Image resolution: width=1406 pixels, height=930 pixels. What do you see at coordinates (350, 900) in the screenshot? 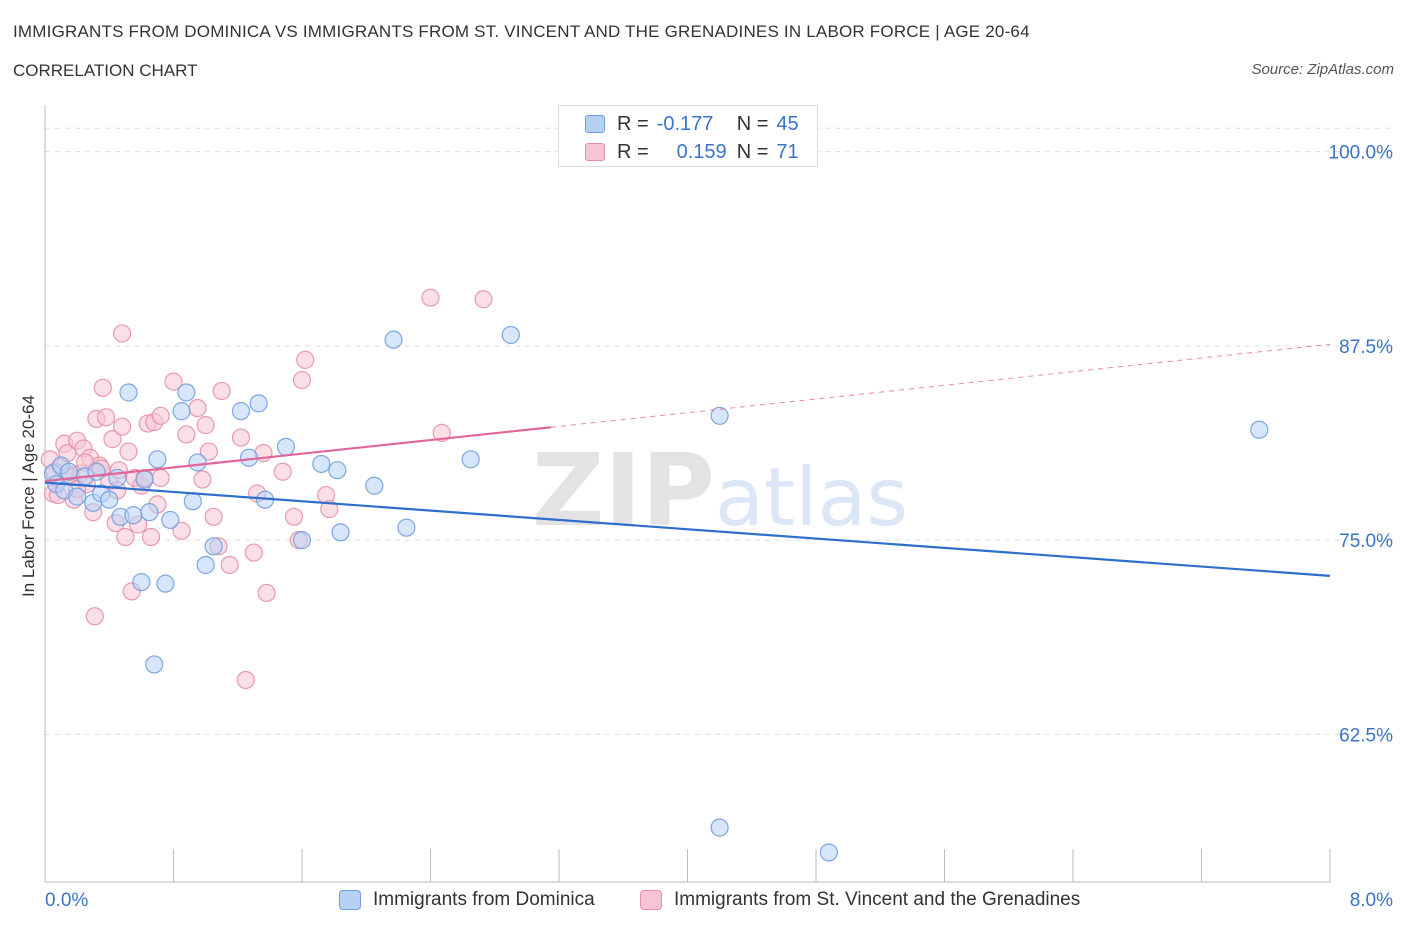
I see `legend-swatch-dominica` at bounding box center [350, 900].